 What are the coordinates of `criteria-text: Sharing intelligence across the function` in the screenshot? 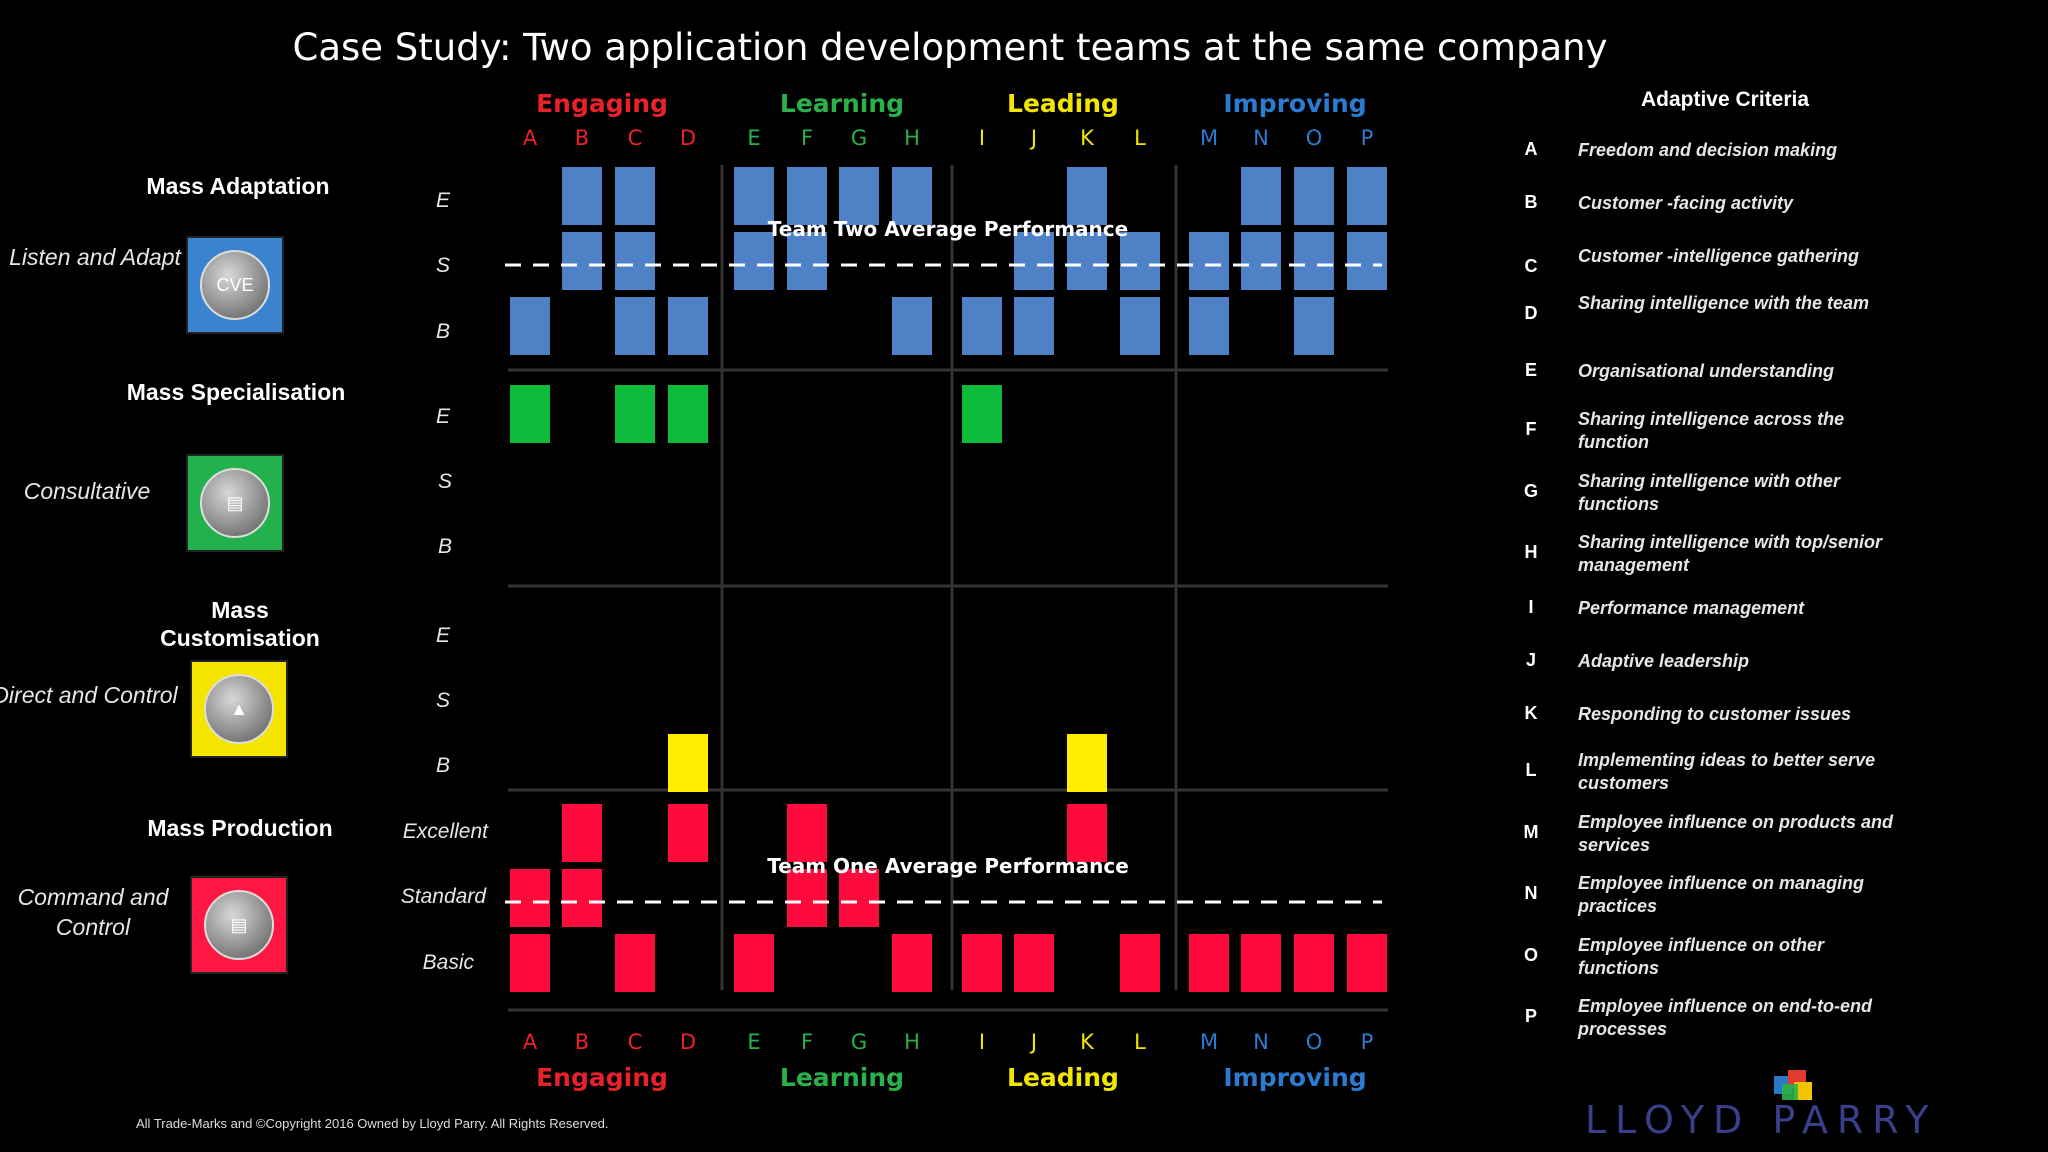 It's located at (1711, 430).